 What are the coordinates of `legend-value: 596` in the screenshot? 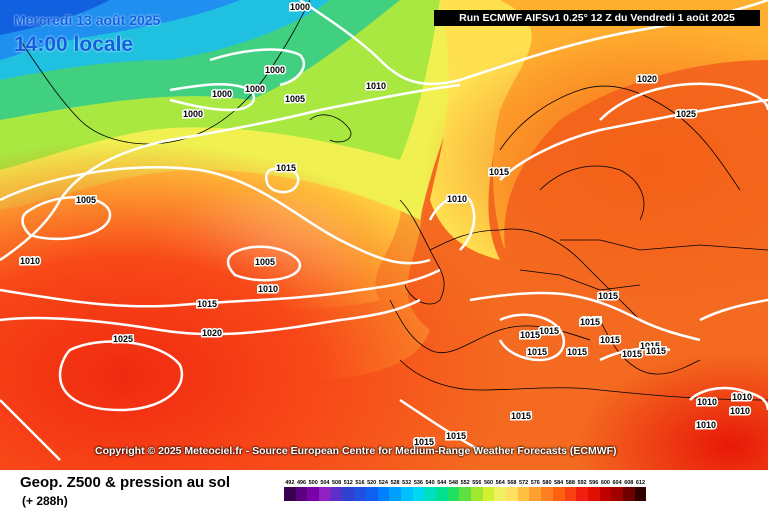 It's located at (594, 483).